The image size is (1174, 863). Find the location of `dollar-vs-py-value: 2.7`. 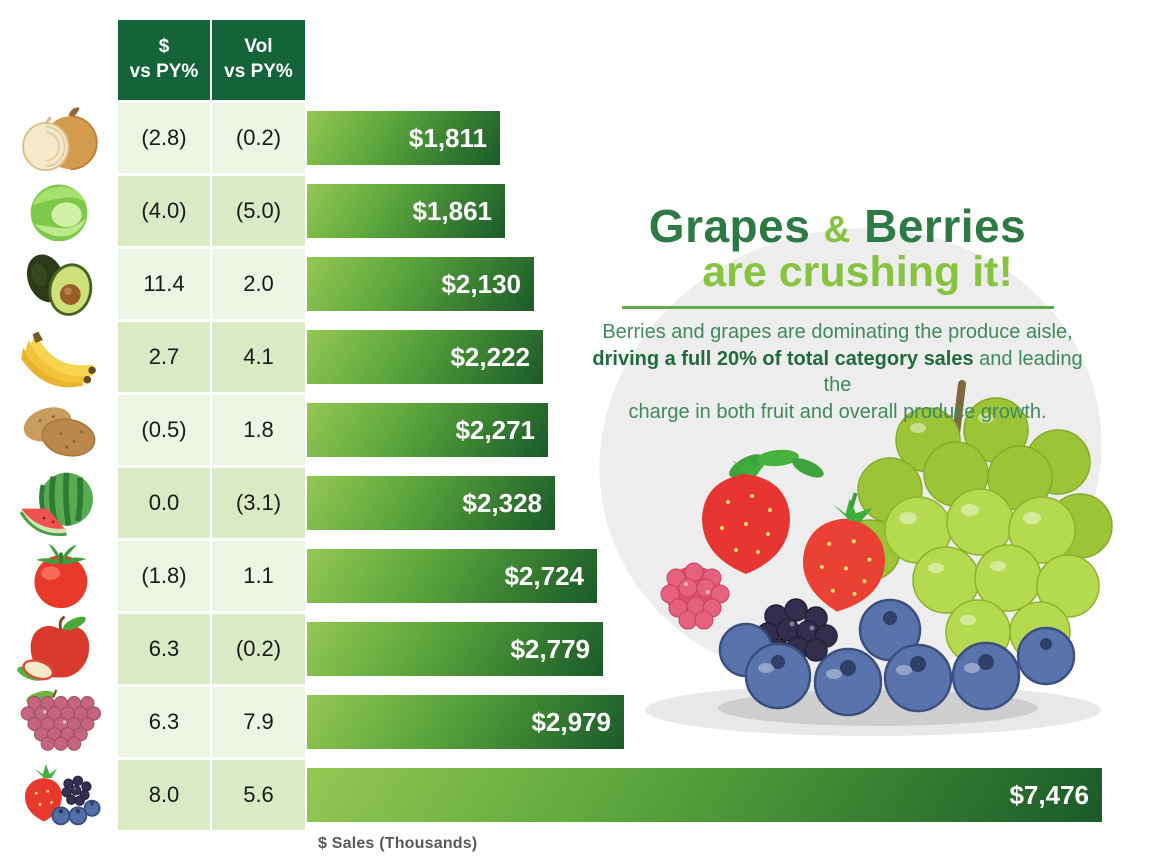

dollar-vs-py-value: 2.7 is located at coordinates (164, 357).